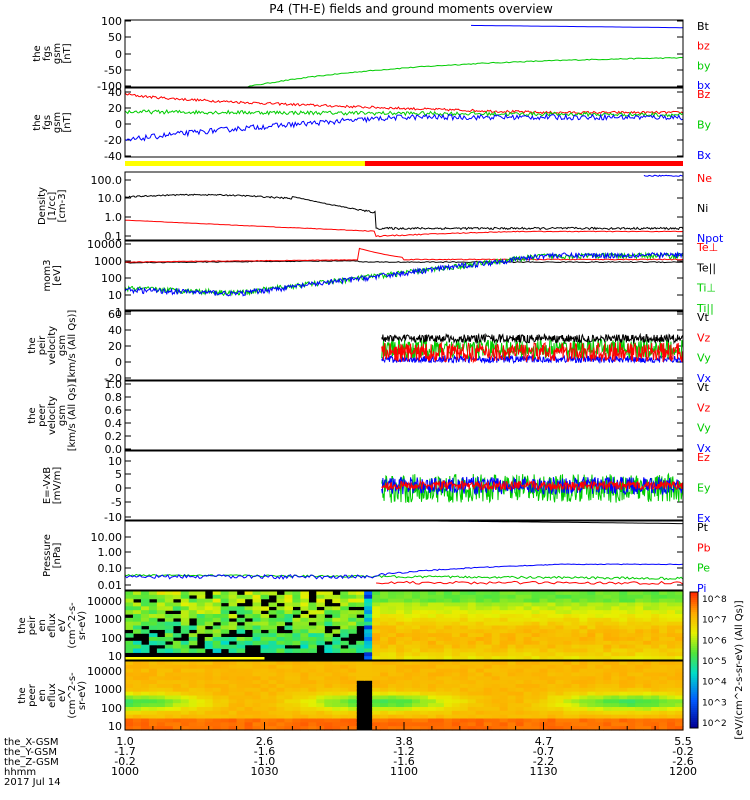  What do you see at coordinates (47, 485) in the screenshot?
I see `y-axis-label: E=-VxB` at bounding box center [47, 485].